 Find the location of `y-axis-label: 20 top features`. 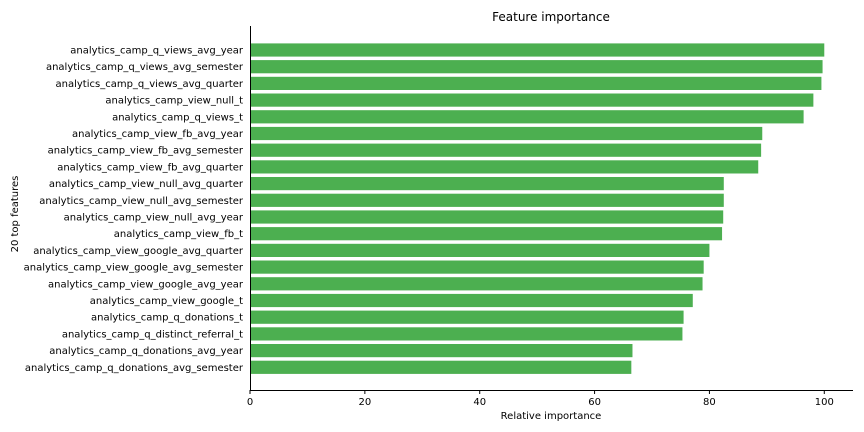

y-axis-label: 20 top features is located at coordinates (15, 214).